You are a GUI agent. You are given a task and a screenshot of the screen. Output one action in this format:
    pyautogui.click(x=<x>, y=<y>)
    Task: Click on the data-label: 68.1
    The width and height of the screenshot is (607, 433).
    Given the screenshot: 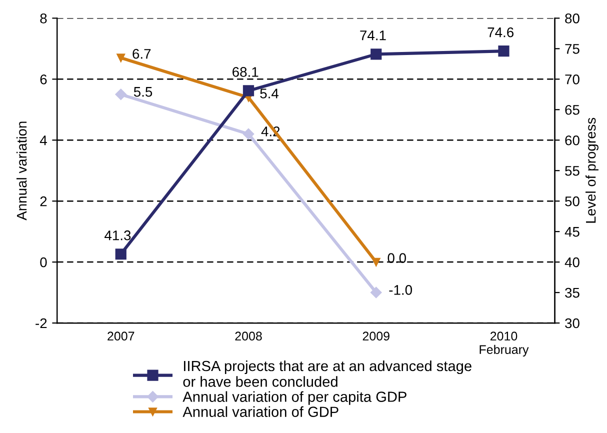 What is the action you would take?
    pyautogui.click(x=245, y=72)
    